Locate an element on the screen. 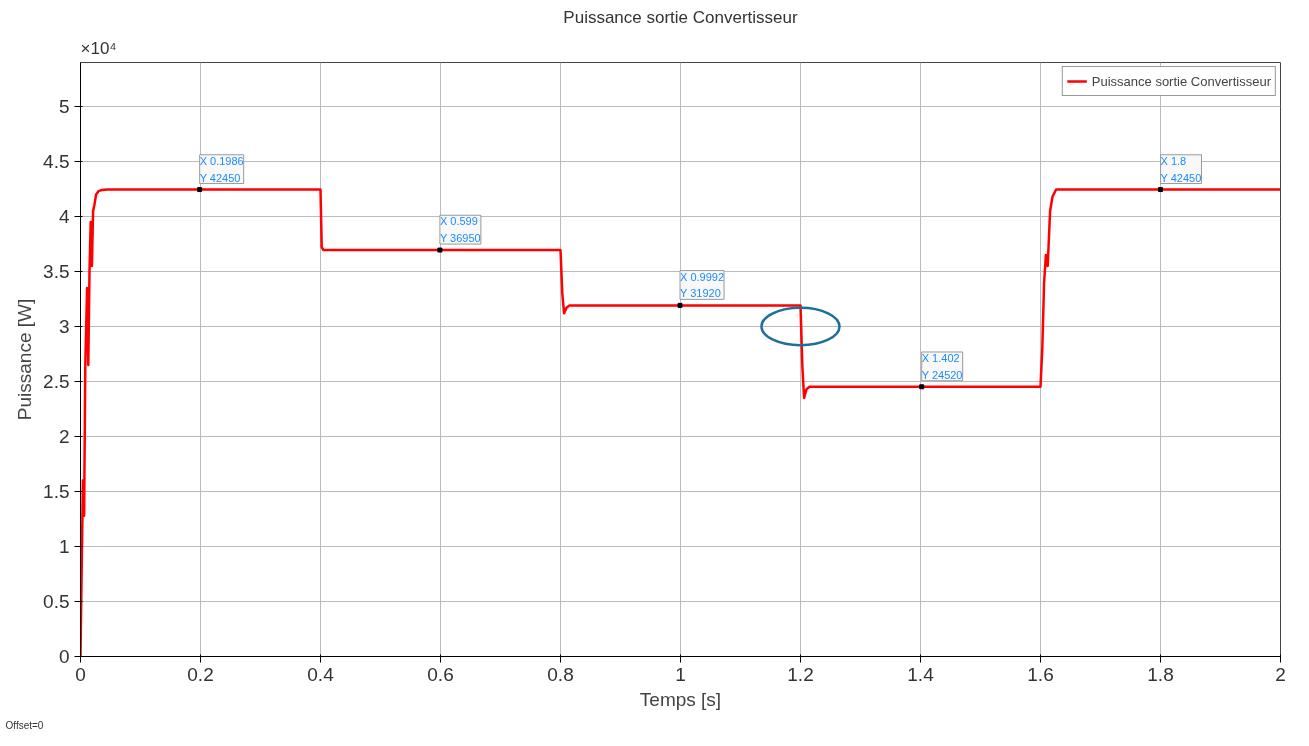 The height and width of the screenshot is (746, 1309). y-tick-label: 2 is located at coordinates (64, 436).